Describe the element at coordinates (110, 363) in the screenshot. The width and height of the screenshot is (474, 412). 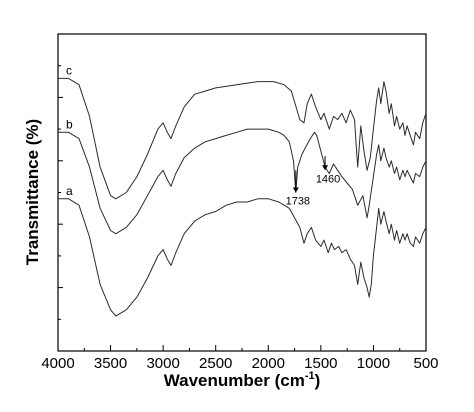
I see `x-tick-label: 3500` at that location.